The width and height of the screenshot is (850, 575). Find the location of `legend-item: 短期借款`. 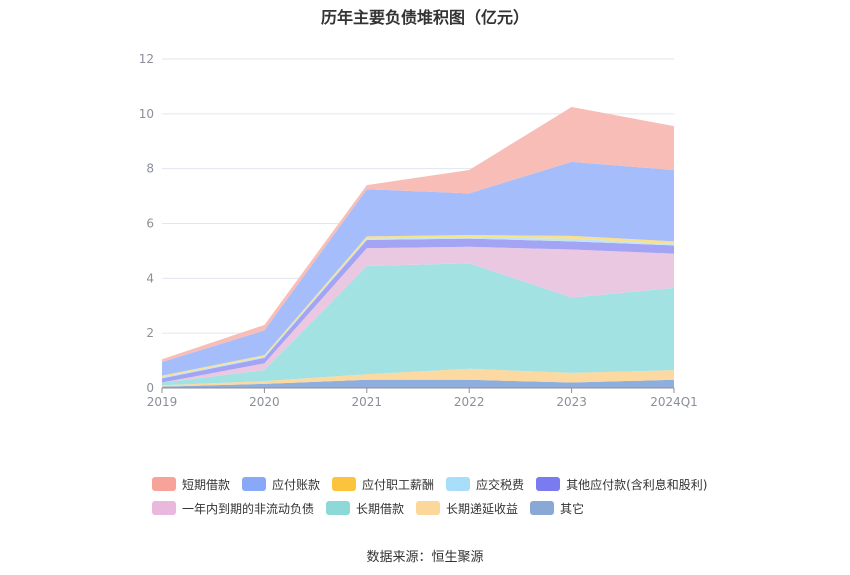

legend-item: 短期借款 is located at coordinates (191, 484).